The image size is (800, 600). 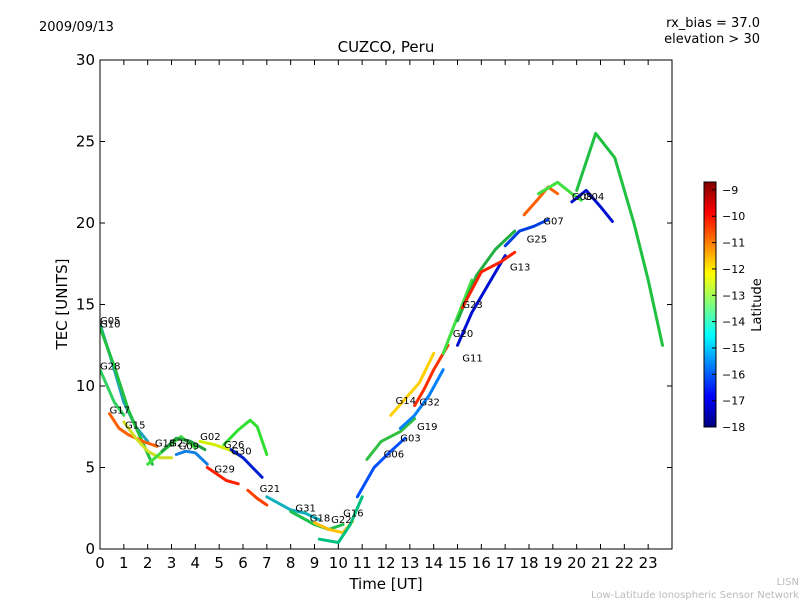 I want to click on y-tick-label: 0, so click(x=90, y=549).